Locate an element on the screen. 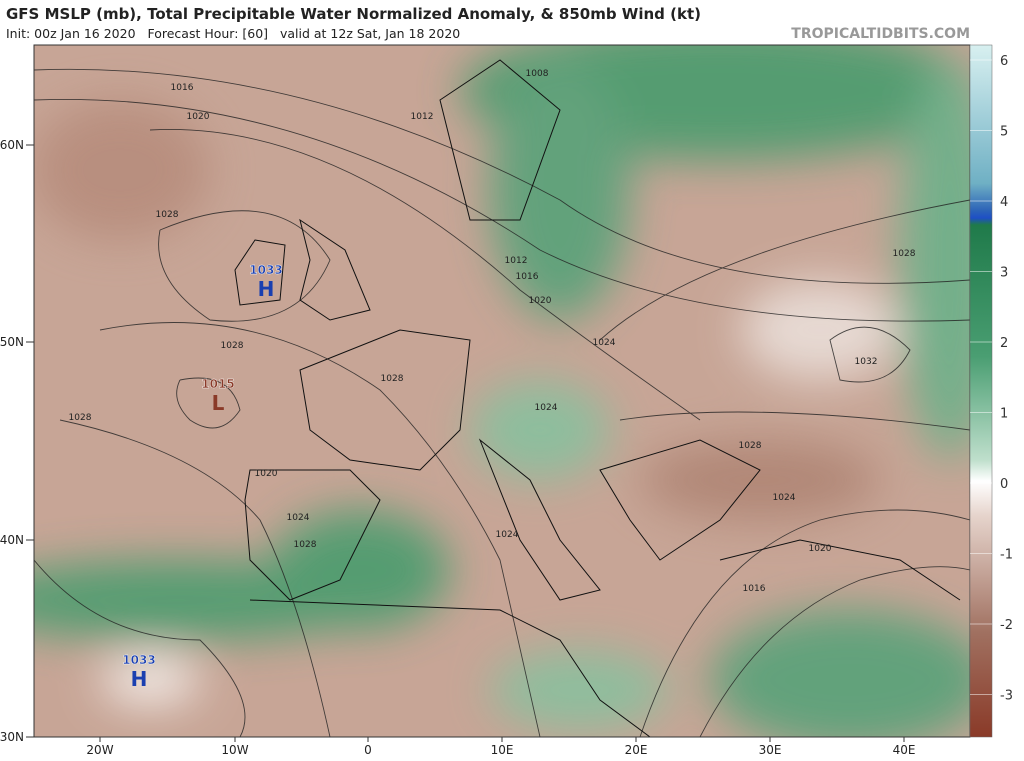  colorbar-label: 5 is located at coordinates (1004, 132).